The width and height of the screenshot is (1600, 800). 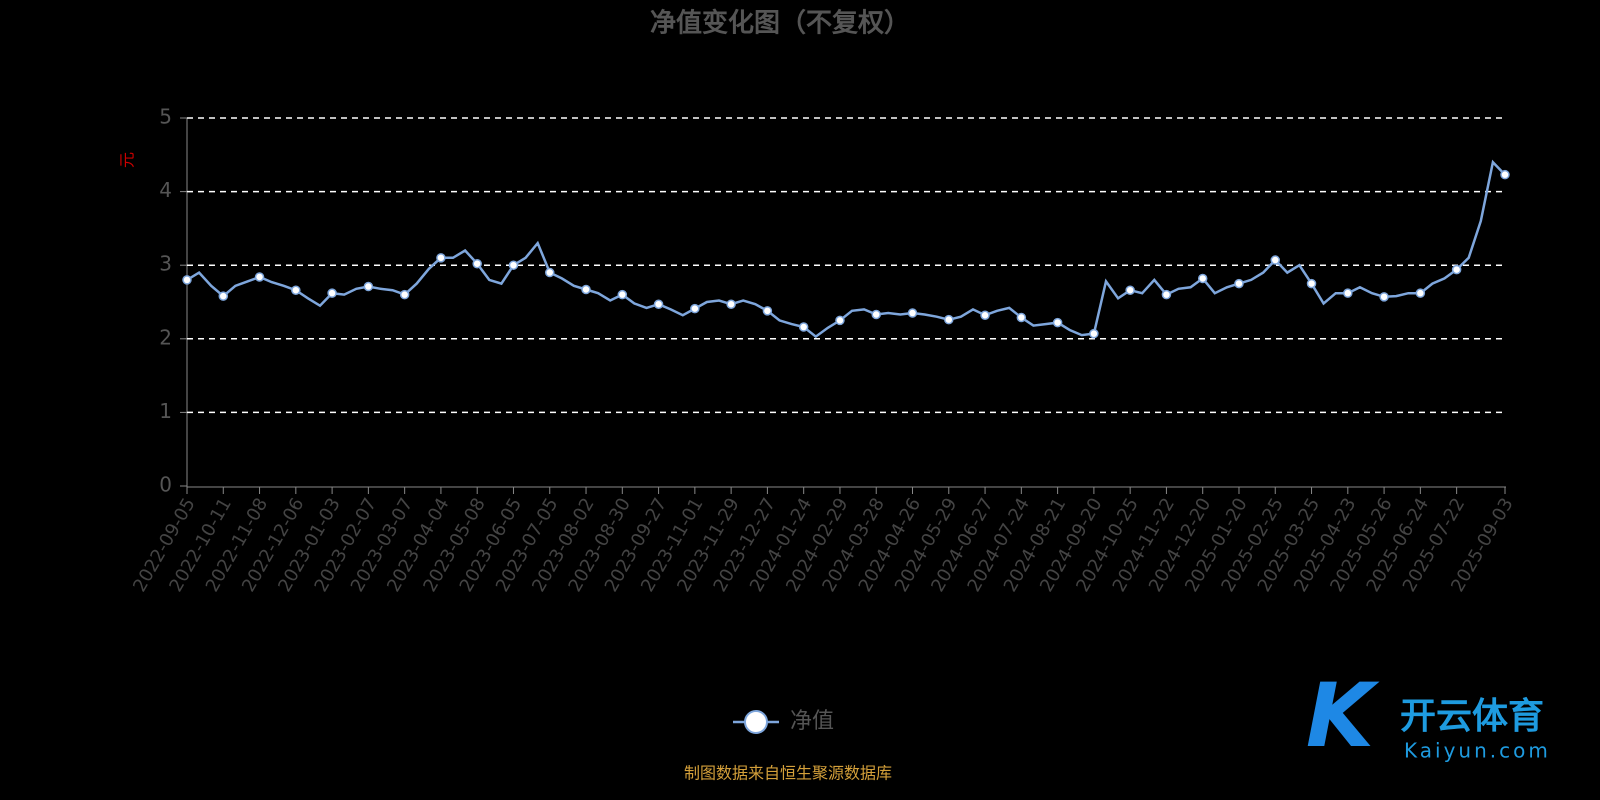 What do you see at coordinates (788, 773) in the screenshot?
I see `source-note: 制图数据来自恒生聚源数据库` at bounding box center [788, 773].